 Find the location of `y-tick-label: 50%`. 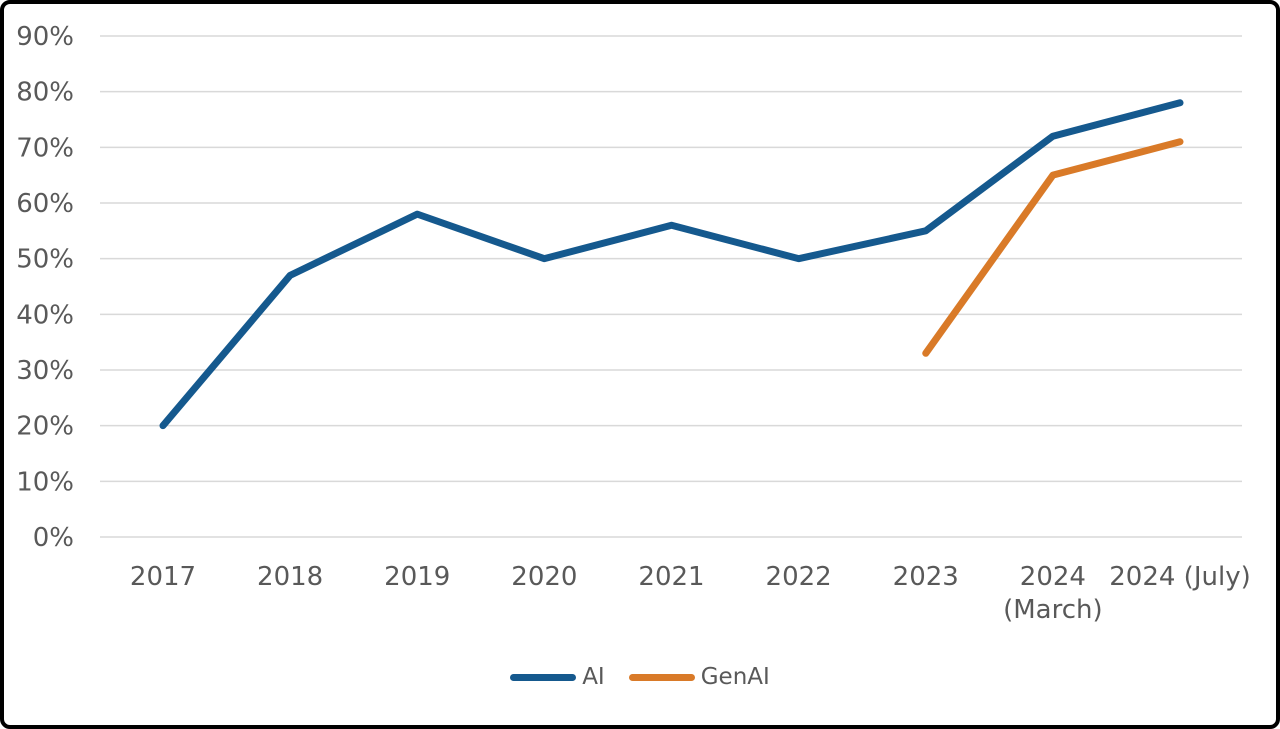

y-tick-label: 50% is located at coordinates (45, 260).